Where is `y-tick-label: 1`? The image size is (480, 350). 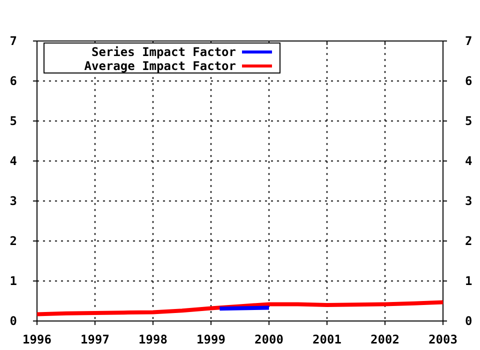 y-tick-label: 1 is located at coordinates (13, 281).